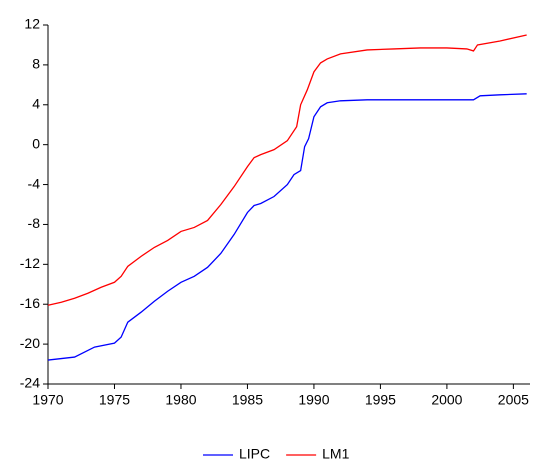  I want to click on y-tick-label: -12, so click(30, 263).